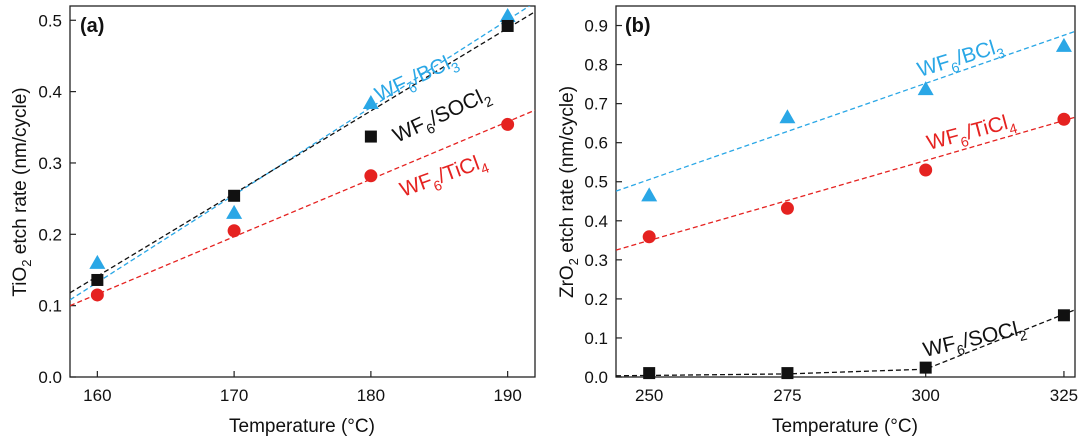 Image resolution: width=1081 pixels, height=439 pixels. Describe the element at coordinates (925, 395) in the screenshot. I see `x-tick-label: 300` at that location.